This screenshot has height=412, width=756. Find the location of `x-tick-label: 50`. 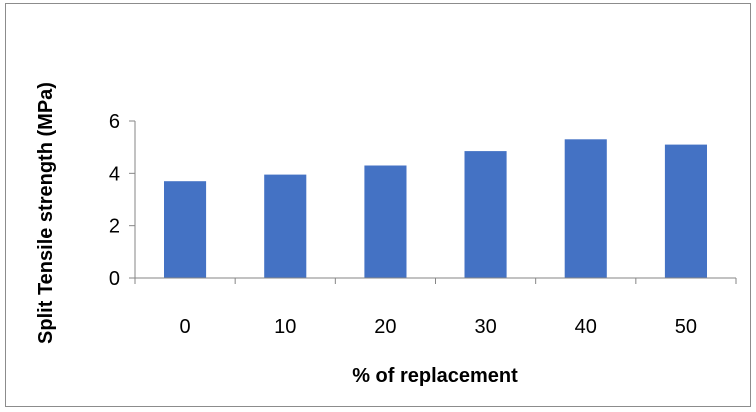

x-tick-label: 50 is located at coordinates (686, 327).